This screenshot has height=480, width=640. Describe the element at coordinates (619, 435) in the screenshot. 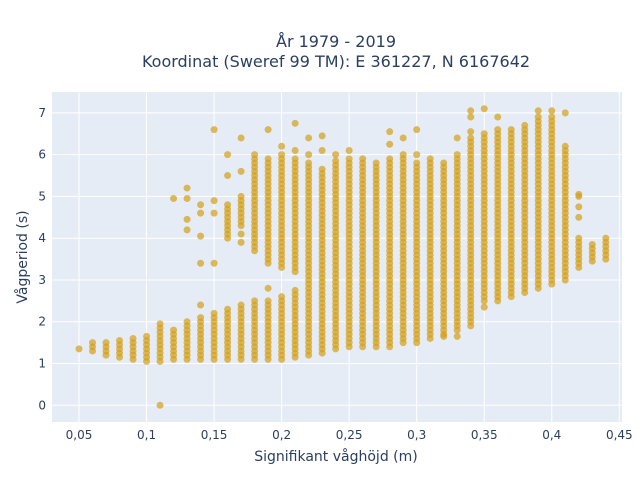

I see `x-tick-label: 0,45` at that location.